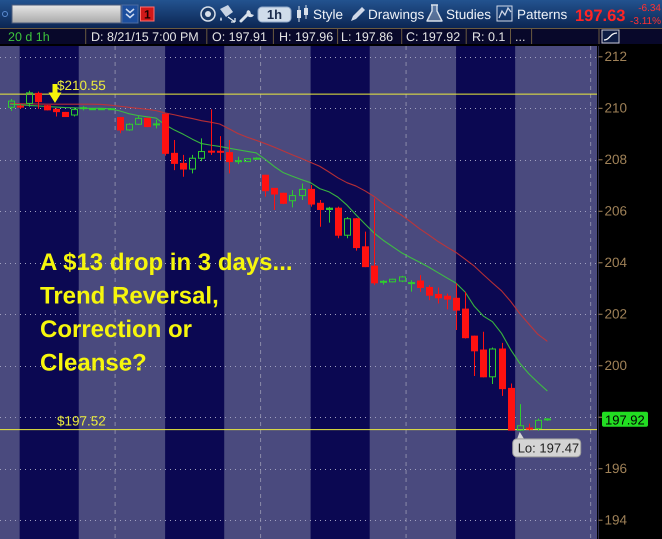 This screenshot has height=539, width=662. Describe the element at coordinates (600, 16) in the screenshot. I see `text: 197.63` at that location.